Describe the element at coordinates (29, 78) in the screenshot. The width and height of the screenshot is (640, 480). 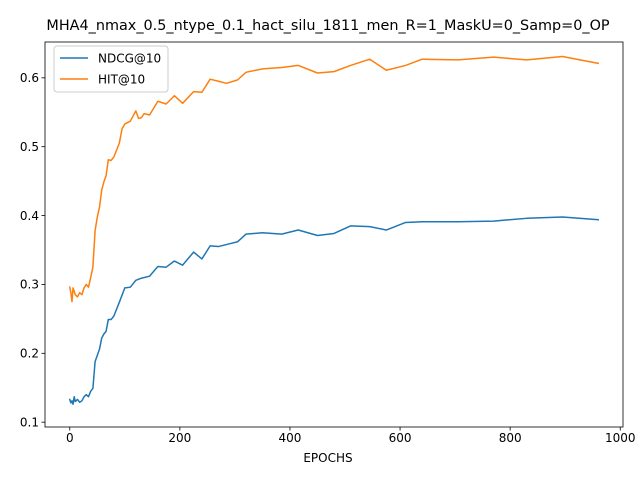
I see `y-tick-label: 0.6` at that location.